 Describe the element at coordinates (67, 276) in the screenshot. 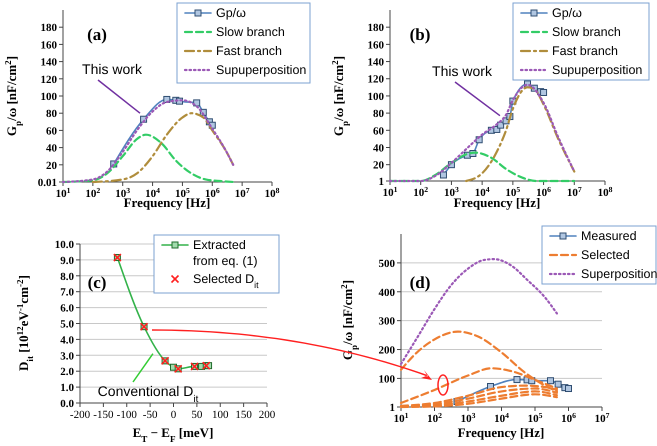

I see `y-tick-label: 8.0` at that location.